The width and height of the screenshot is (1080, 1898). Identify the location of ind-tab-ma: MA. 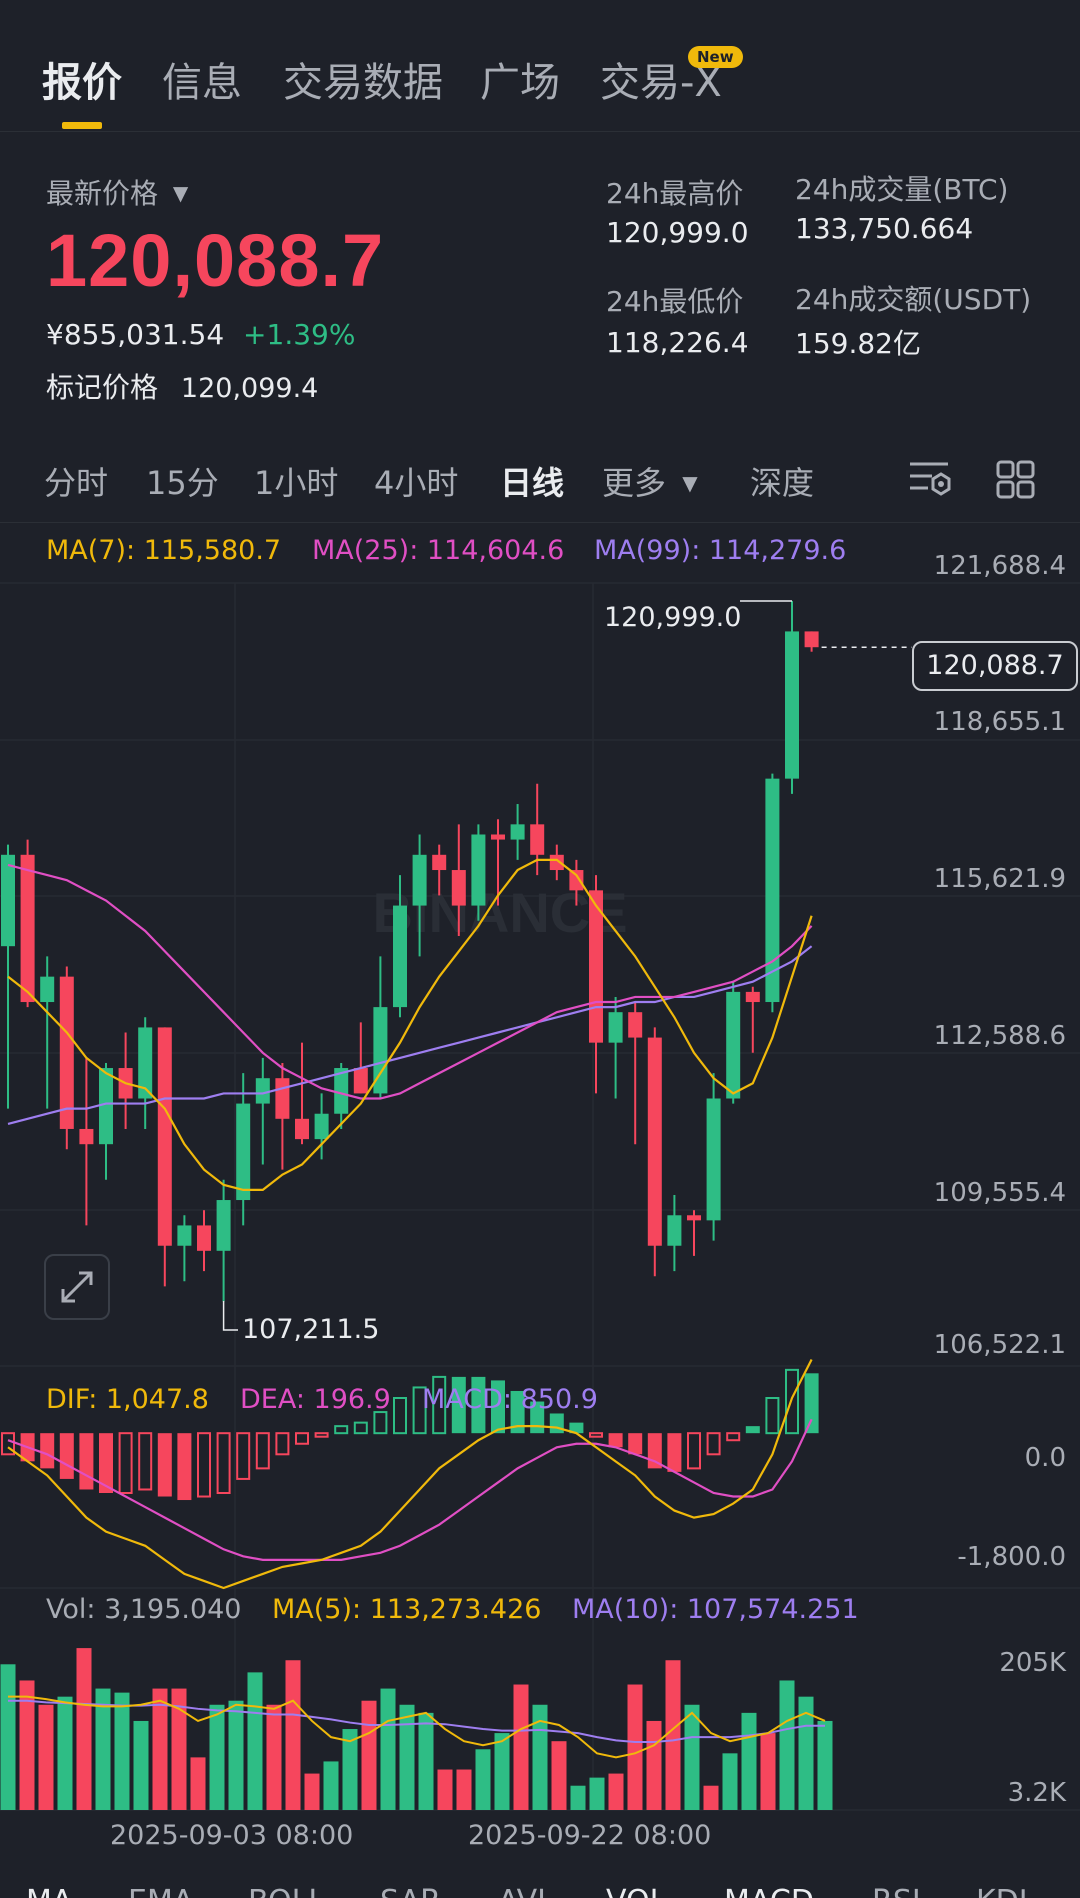
(49, 1891).